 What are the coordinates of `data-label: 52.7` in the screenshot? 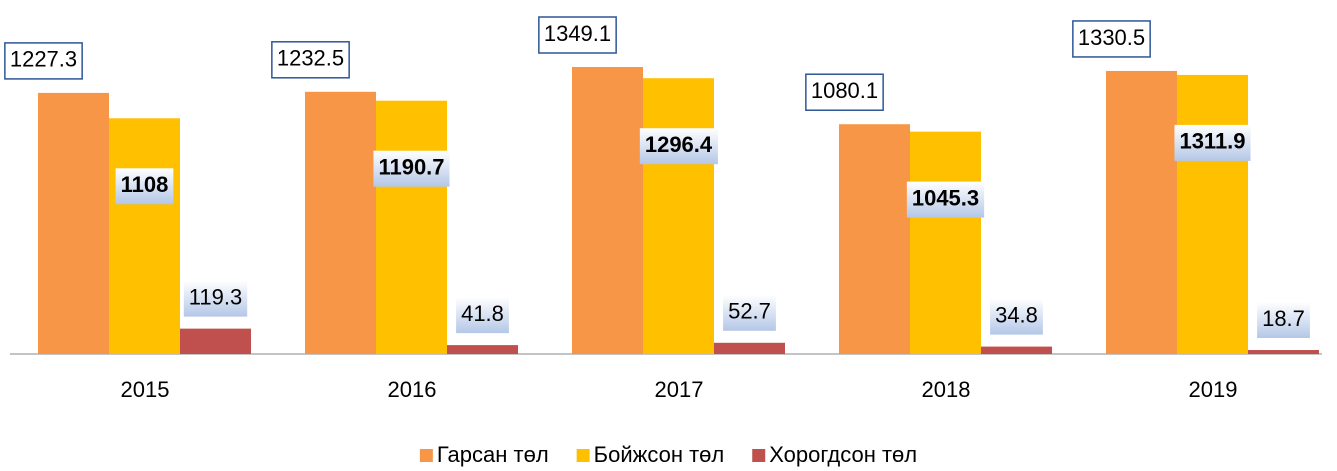 It's located at (749, 311).